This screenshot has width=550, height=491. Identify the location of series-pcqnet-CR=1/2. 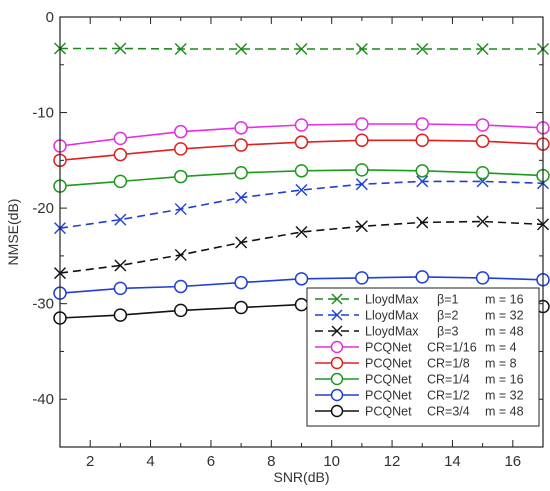
(301, 285).